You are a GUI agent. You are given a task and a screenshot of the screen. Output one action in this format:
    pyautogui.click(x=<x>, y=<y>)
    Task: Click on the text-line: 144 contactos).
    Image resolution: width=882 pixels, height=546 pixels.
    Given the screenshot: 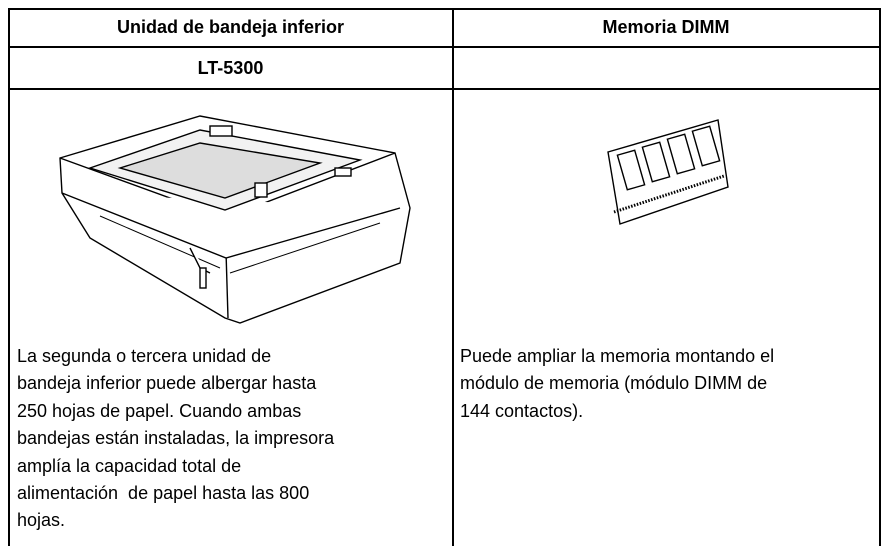 What is the action you would take?
    pyautogui.click(x=522, y=410)
    